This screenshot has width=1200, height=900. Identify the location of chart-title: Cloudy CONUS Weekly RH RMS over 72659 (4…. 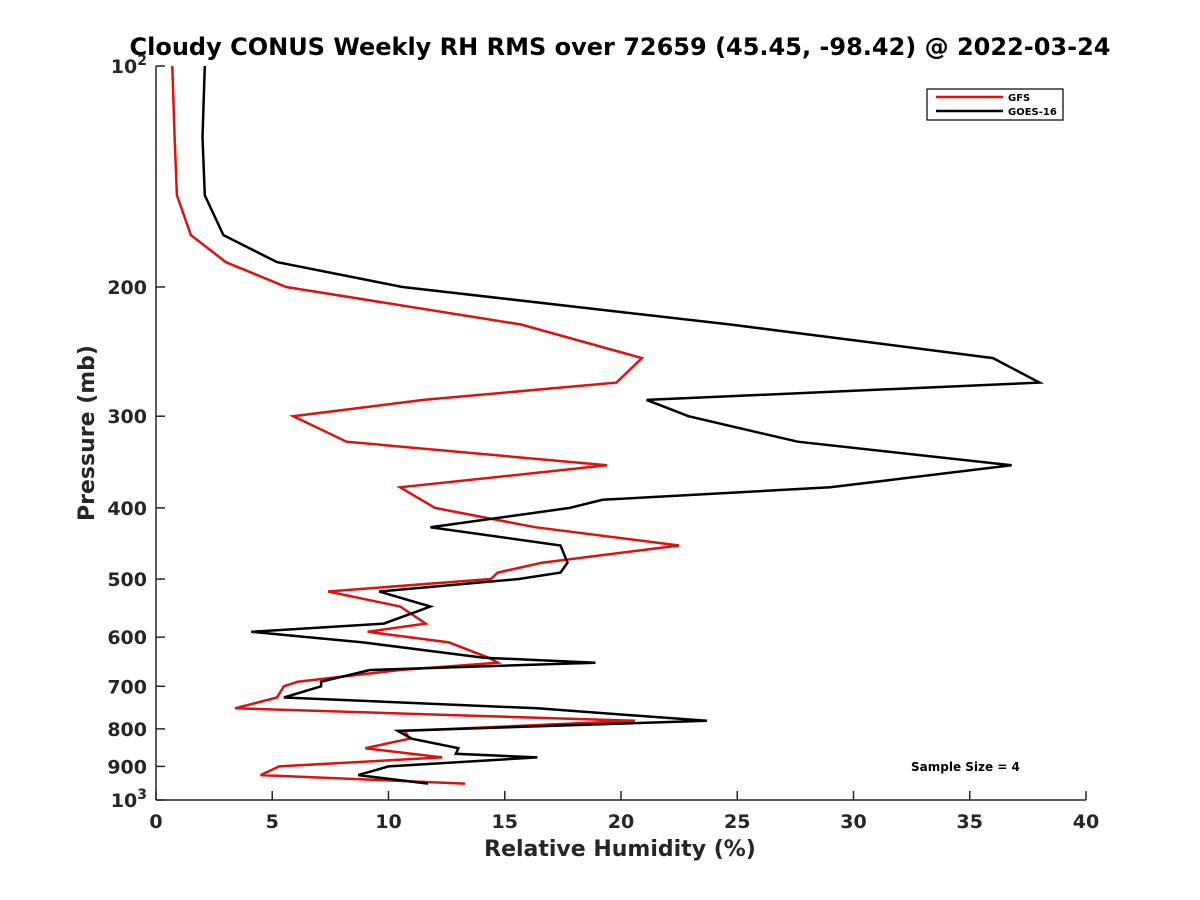
(620, 47).